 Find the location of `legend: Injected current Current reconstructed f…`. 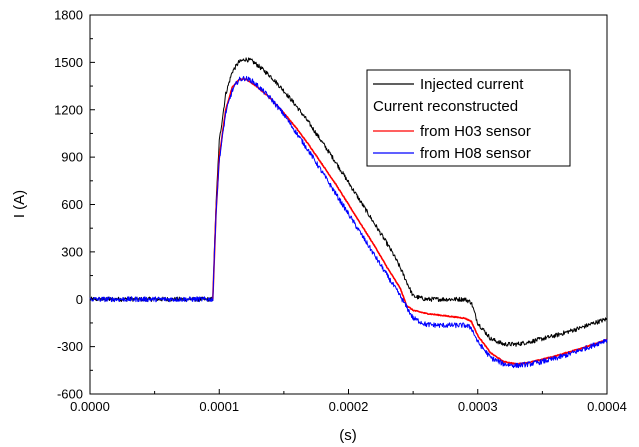

legend: Injected current Current reconstructed f… is located at coordinates (468, 118).